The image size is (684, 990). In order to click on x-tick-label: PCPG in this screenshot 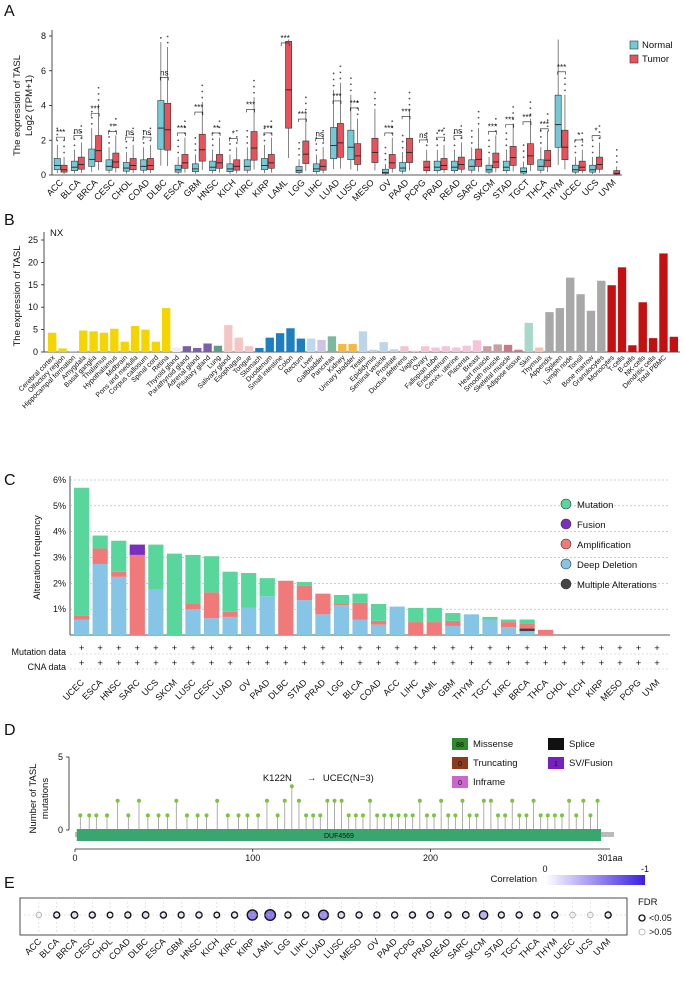, I will do `click(630, 689)`.